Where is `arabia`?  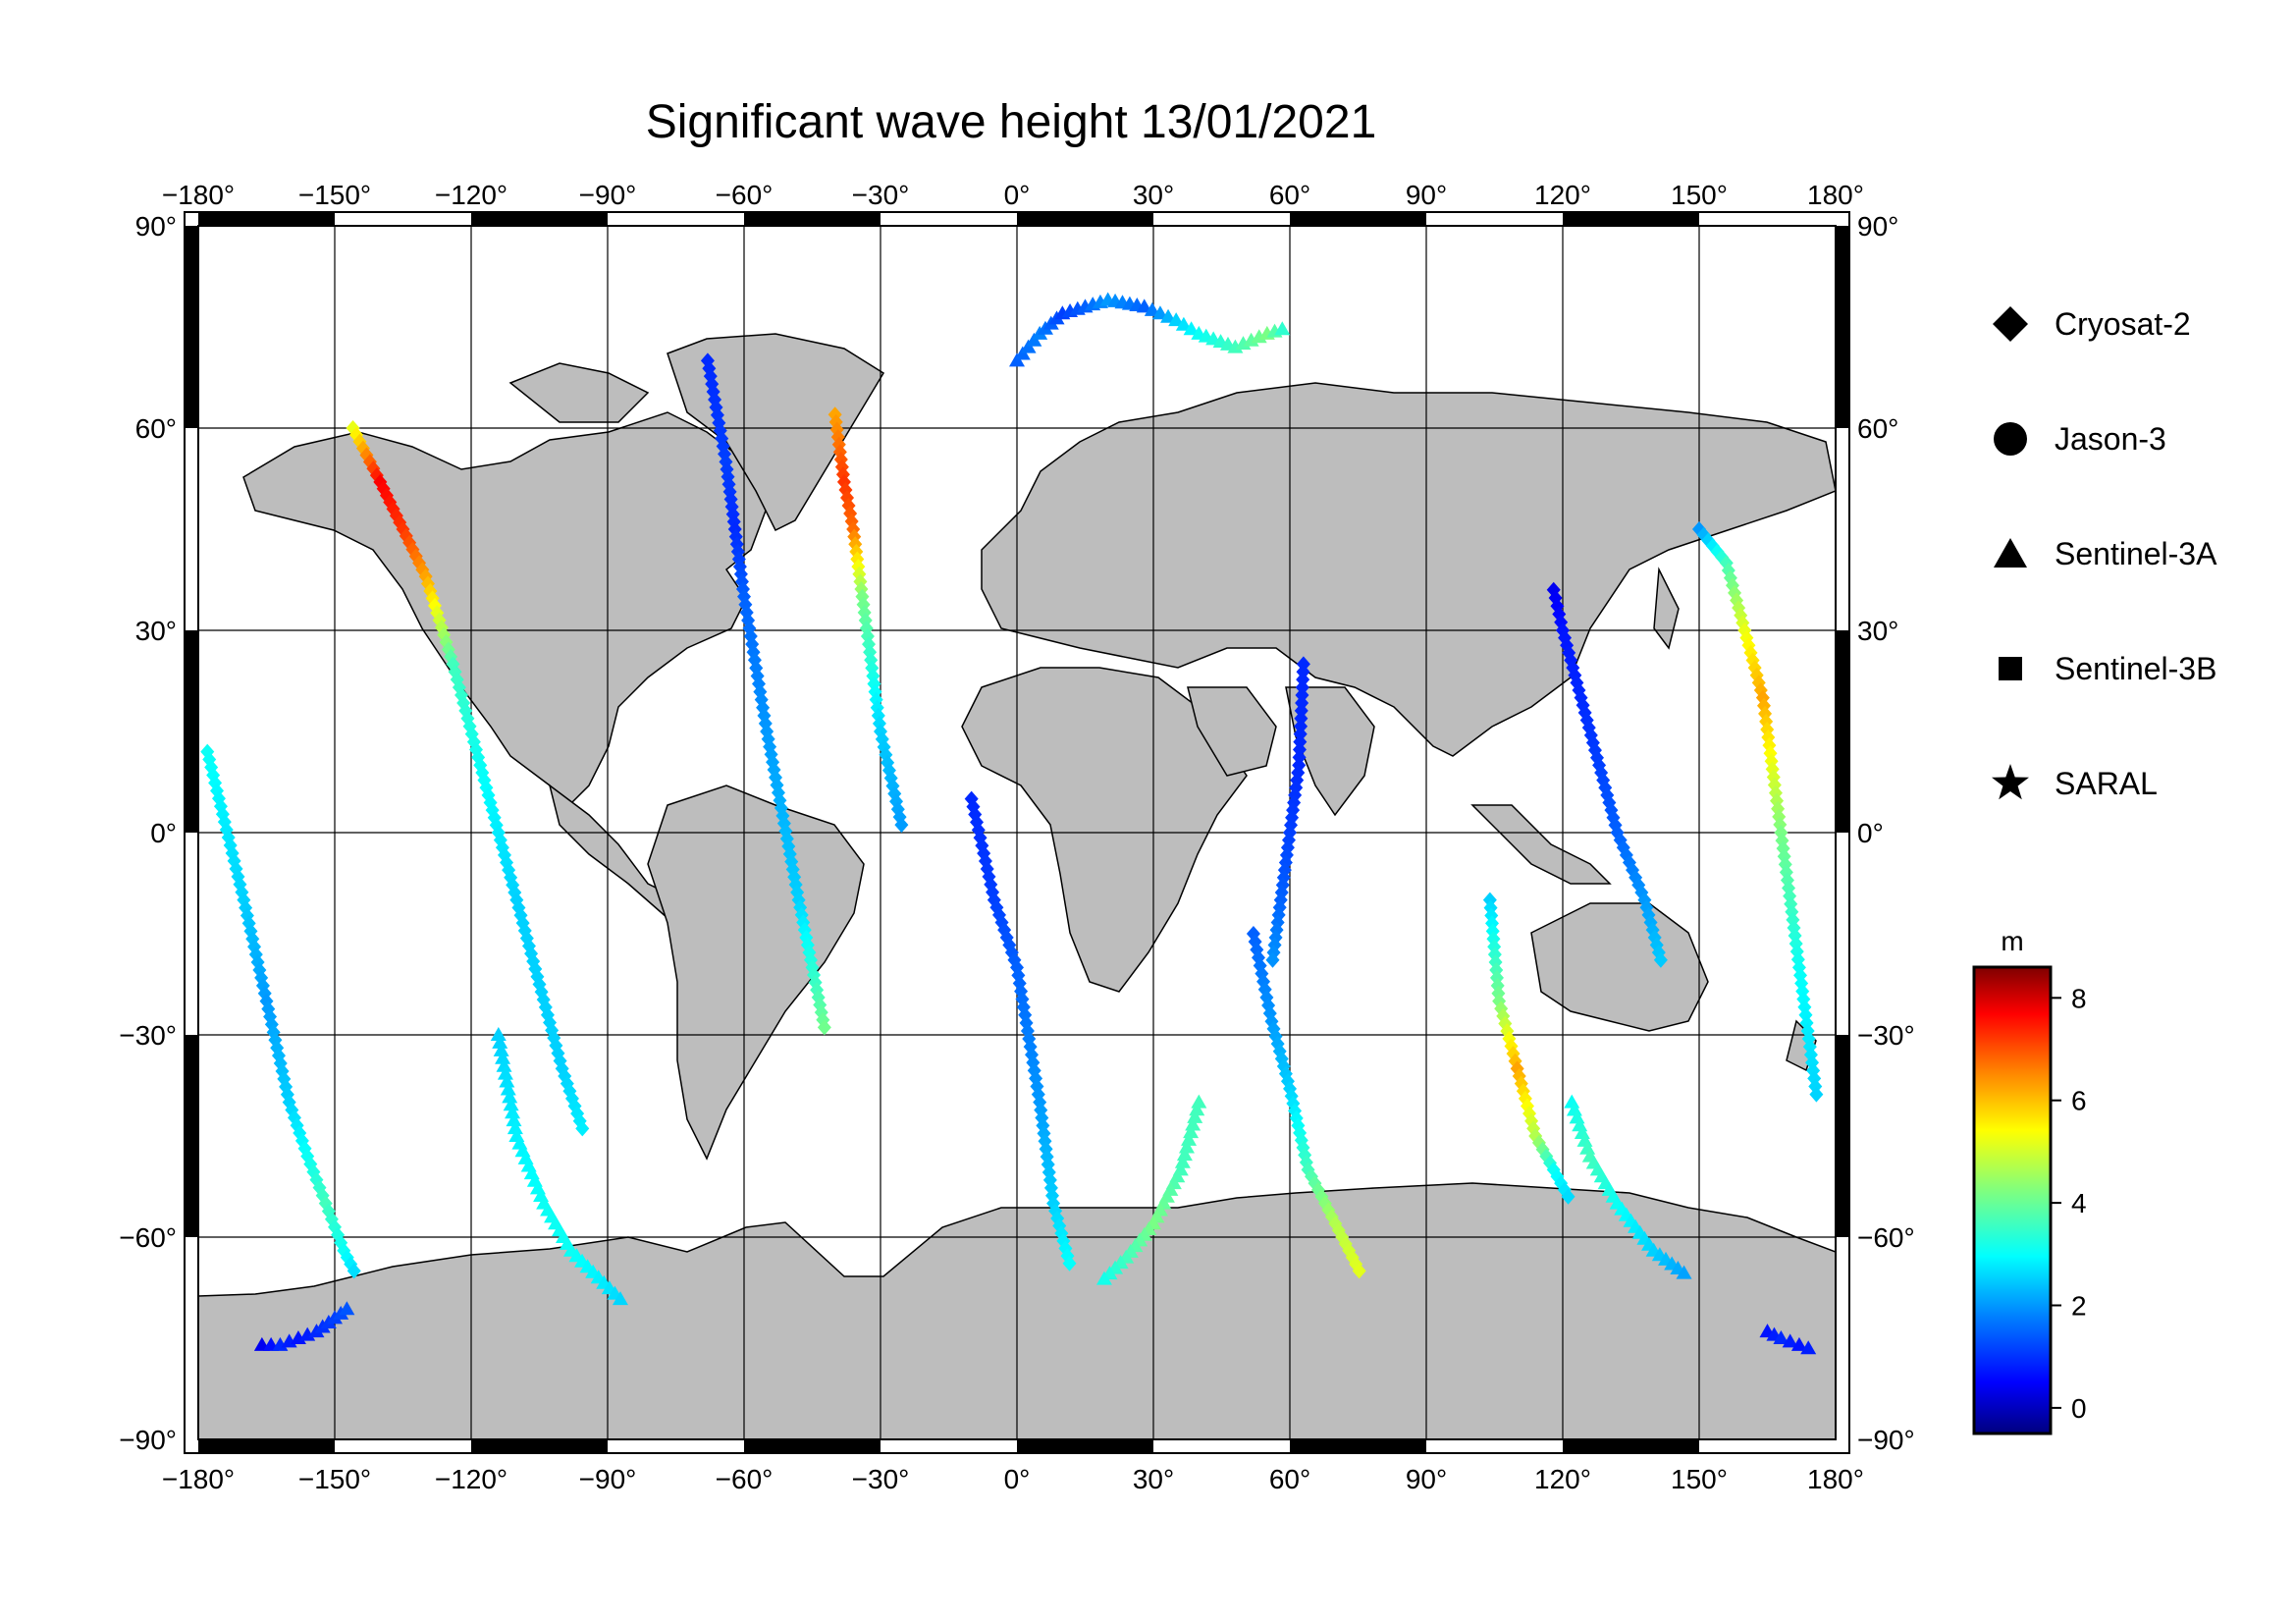
arabia is located at coordinates (1232, 731).